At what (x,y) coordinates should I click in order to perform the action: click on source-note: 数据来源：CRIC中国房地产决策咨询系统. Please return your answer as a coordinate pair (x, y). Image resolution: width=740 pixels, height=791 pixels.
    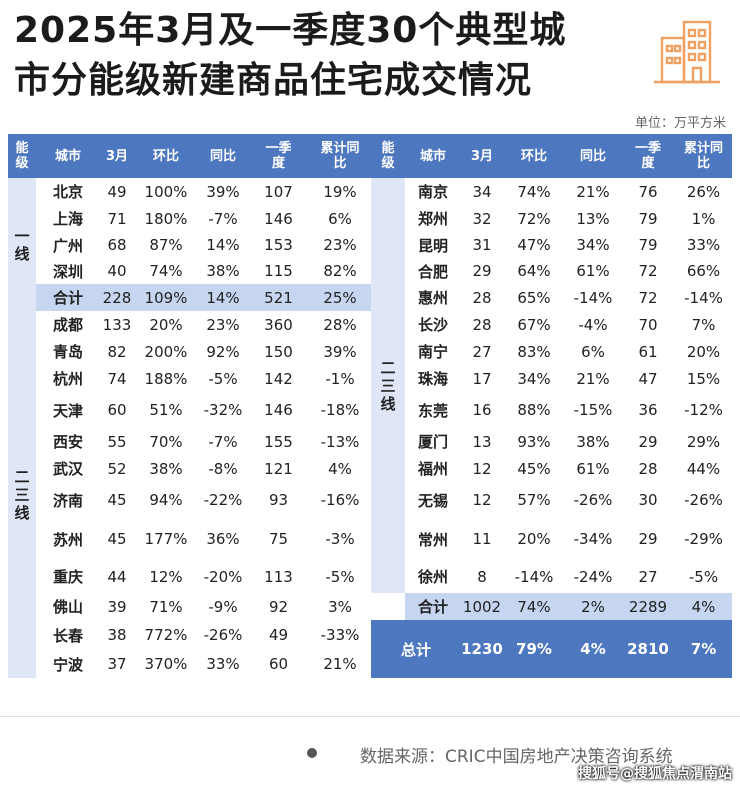
    Looking at the image, I should click on (516, 757).